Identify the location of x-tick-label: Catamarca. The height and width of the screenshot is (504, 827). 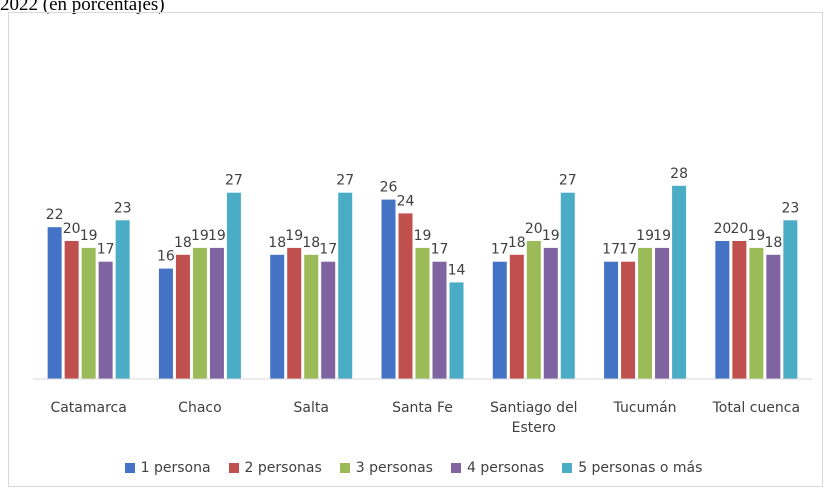
(88, 408).